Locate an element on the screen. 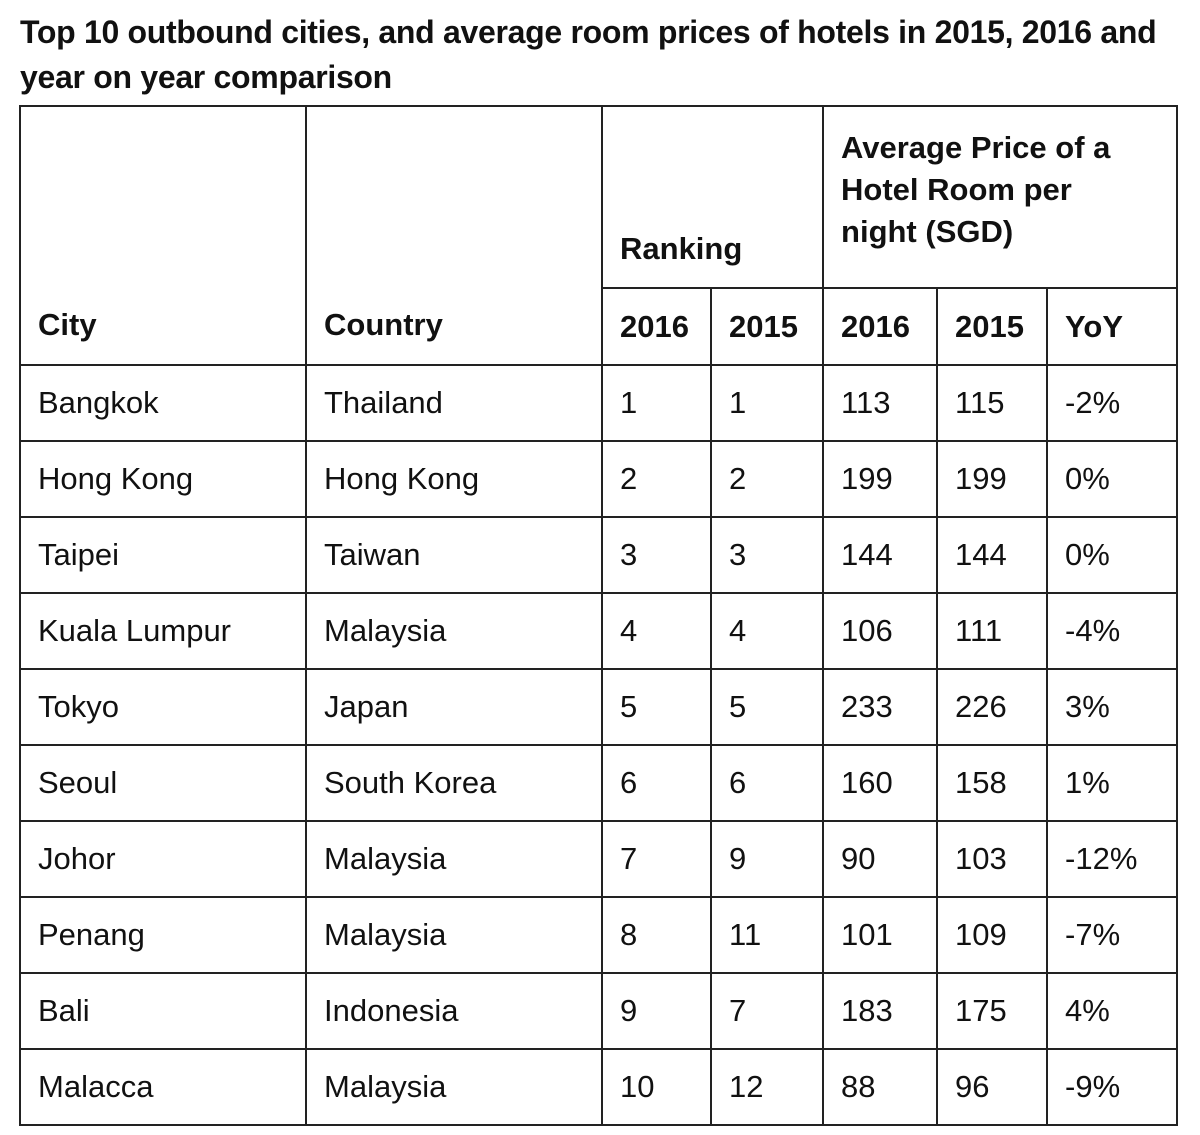 This screenshot has height=1135, width=1200. cell-rank-2016: 3 is located at coordinates (656, 555).